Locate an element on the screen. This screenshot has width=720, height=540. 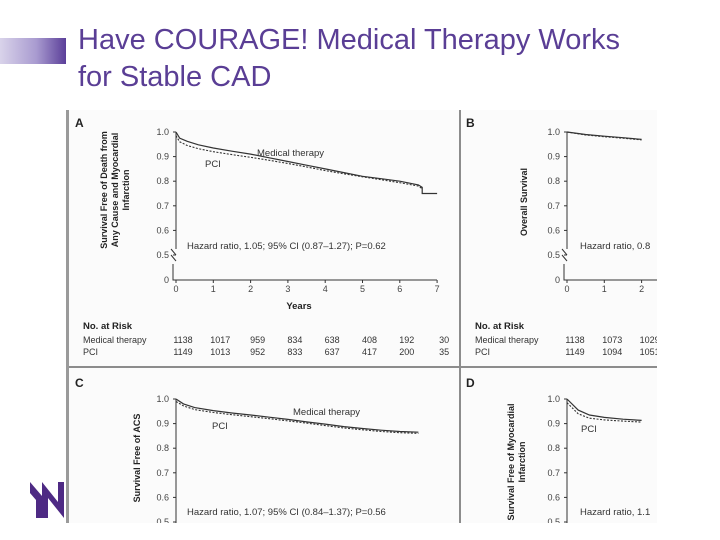
panel-b-risk-header: No. at Risk is located at coordinates (500, 326).